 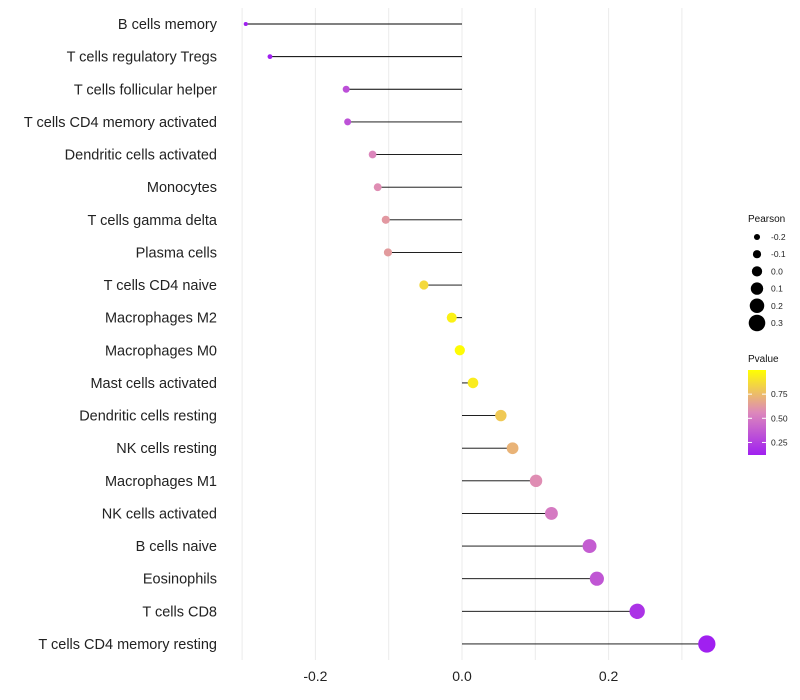 I want to click on pvalue-colorbar, so click(x=757, y=412).